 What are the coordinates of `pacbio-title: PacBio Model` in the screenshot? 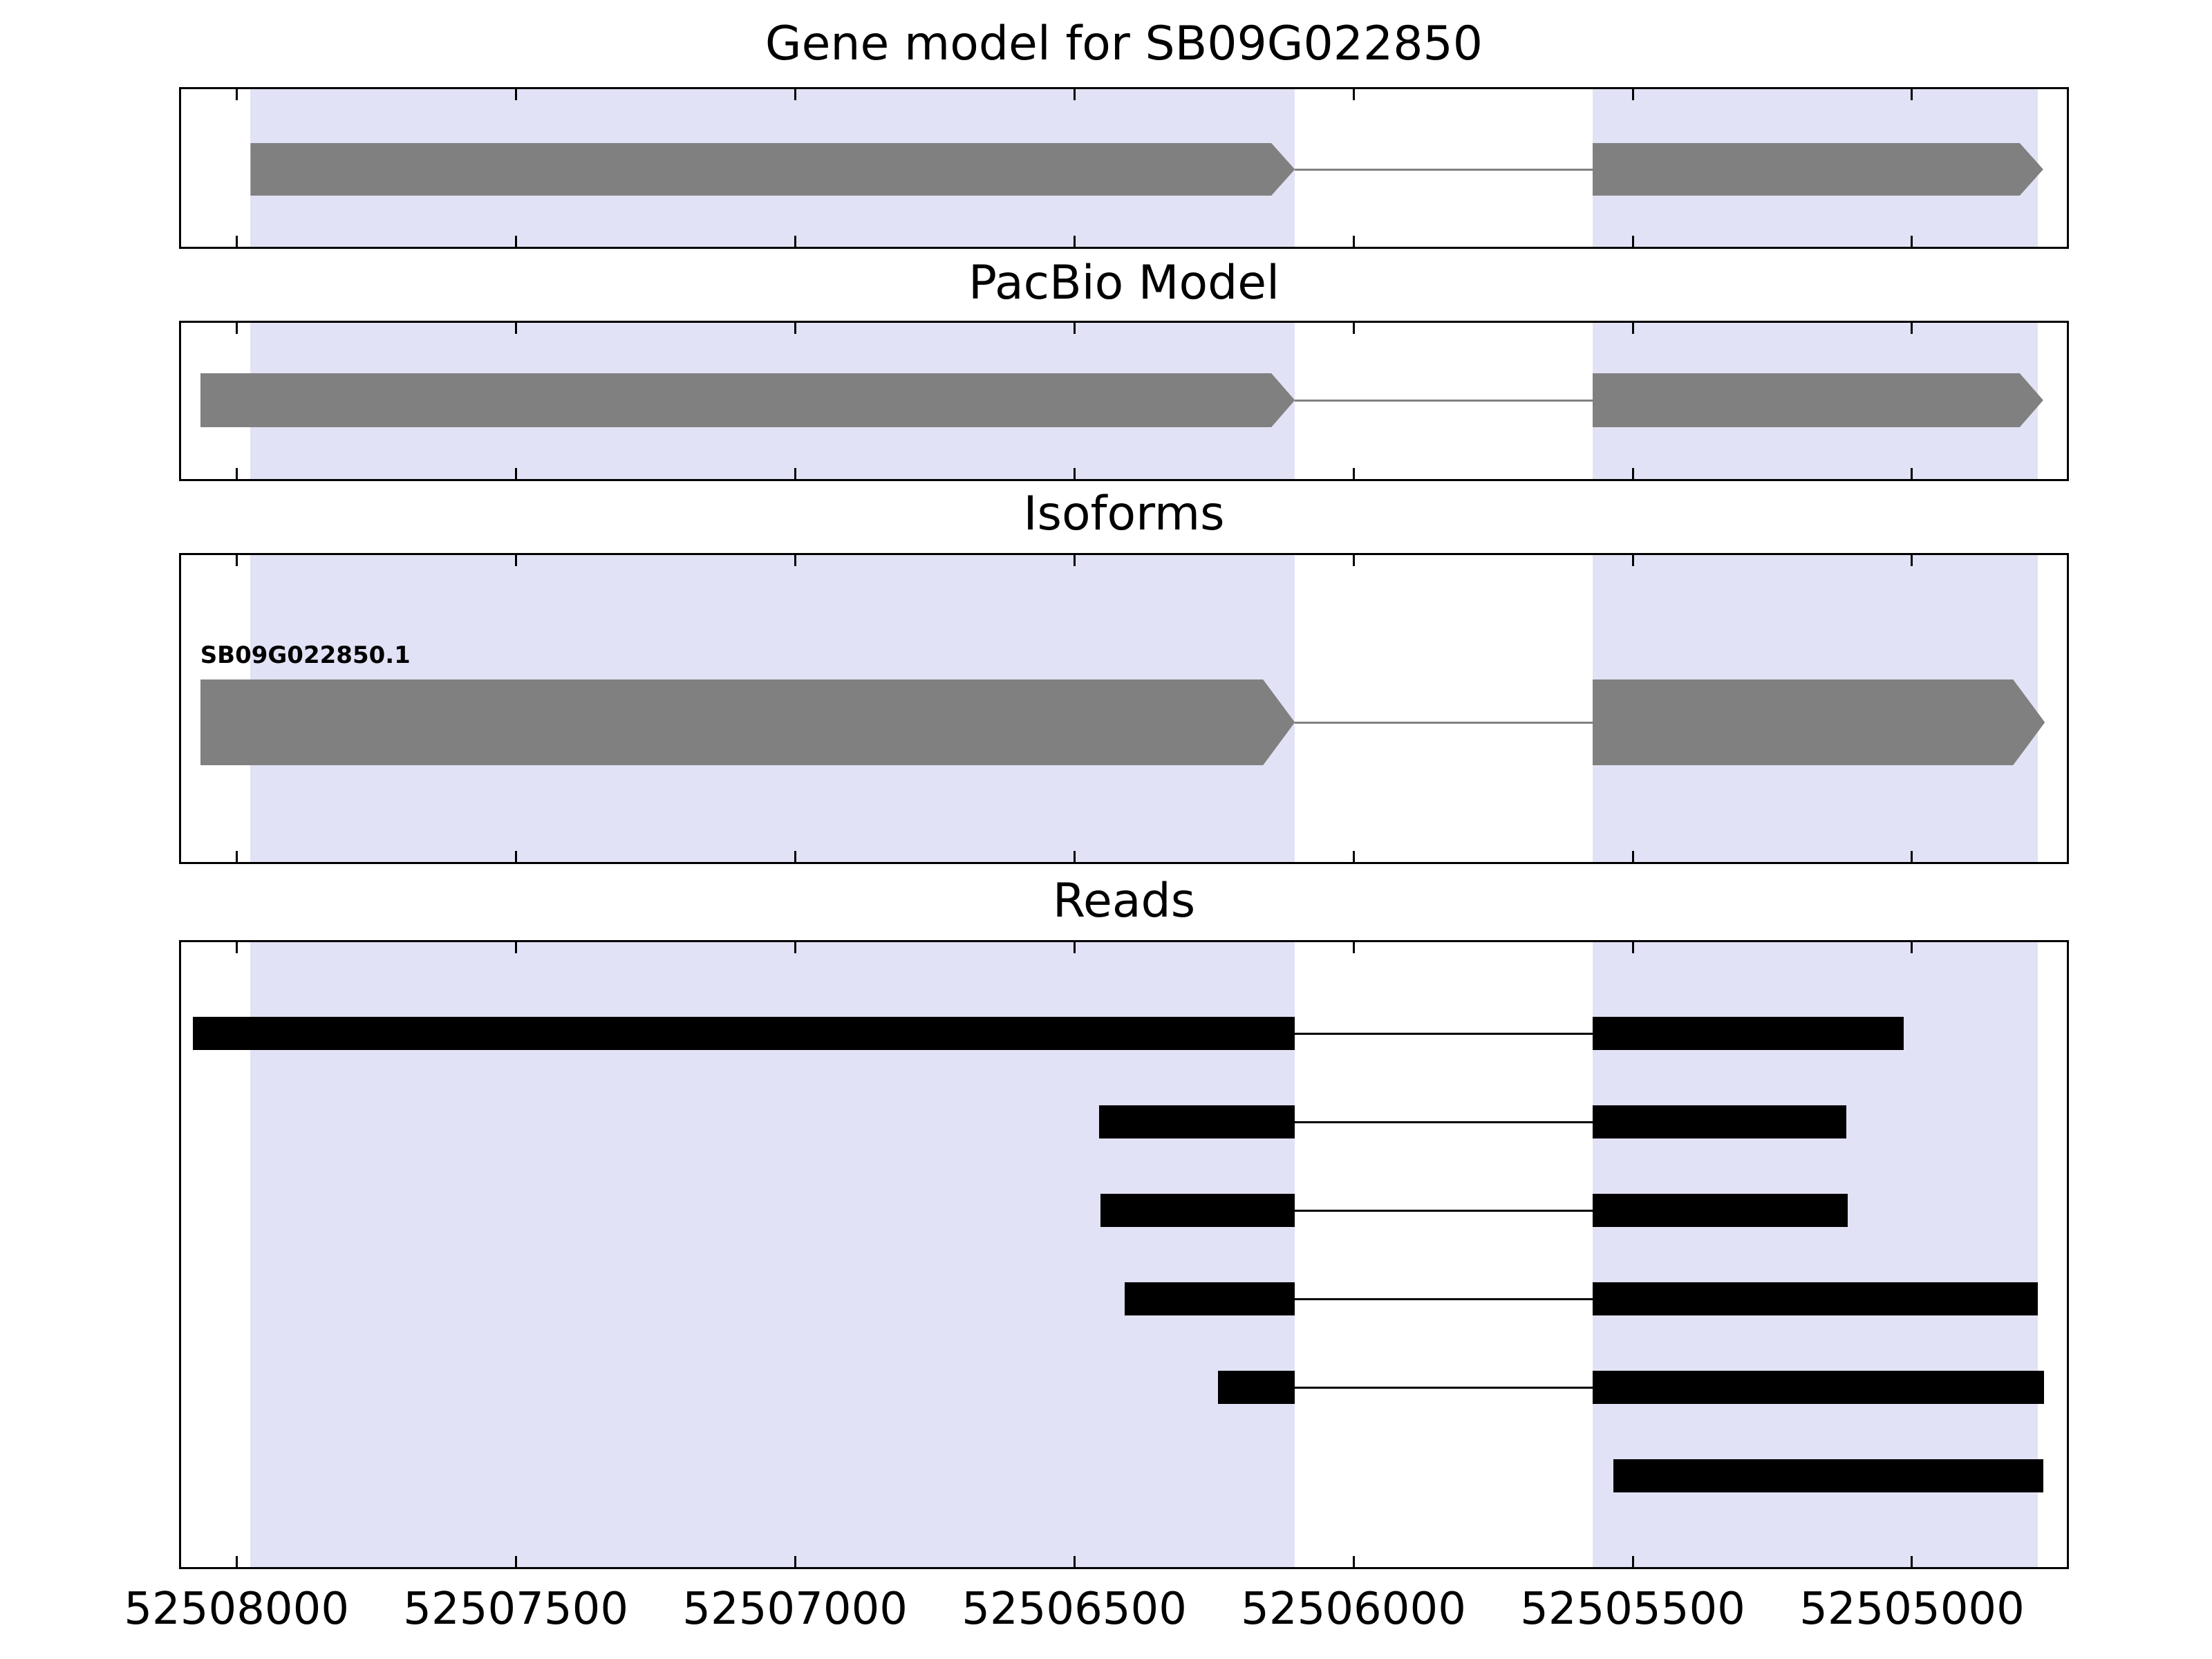 It's located at (1124, 283).